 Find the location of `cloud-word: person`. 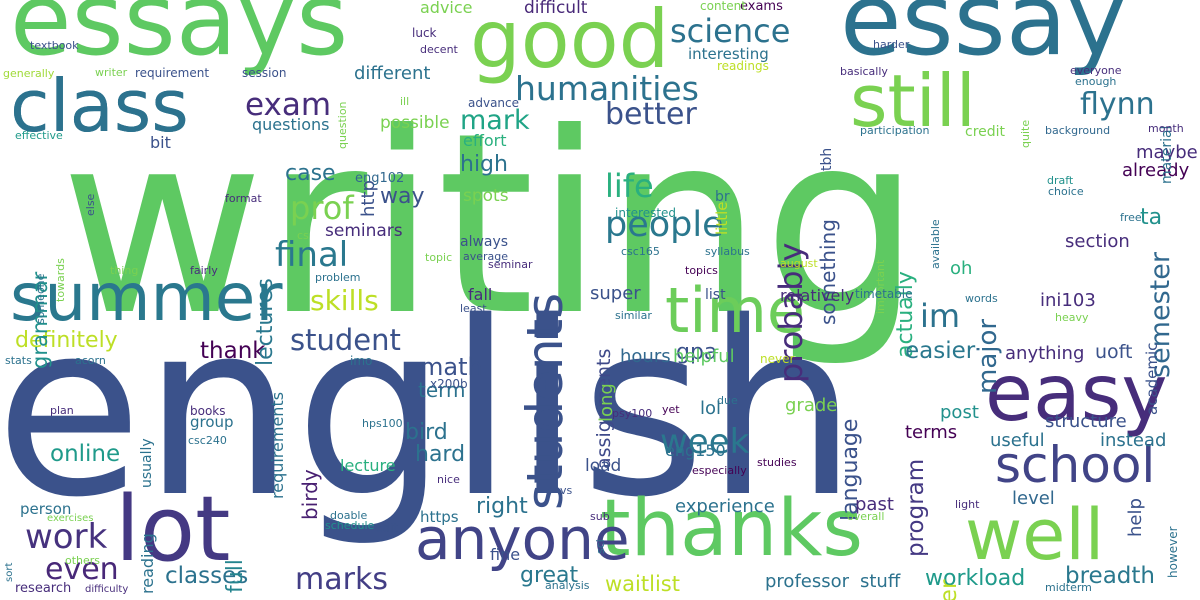

cloud-word: person is located at coordinates (46, 509).